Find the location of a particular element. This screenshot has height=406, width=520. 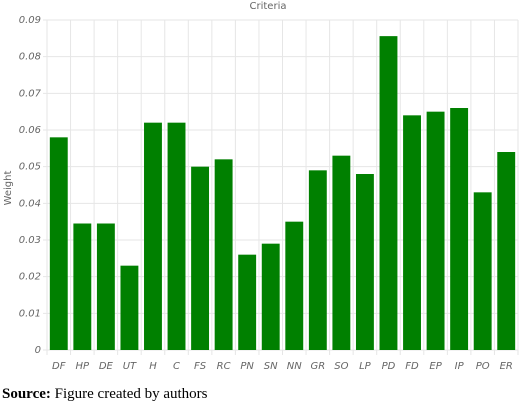

y-axis-label: Weight is located at coordinates (8, 188).